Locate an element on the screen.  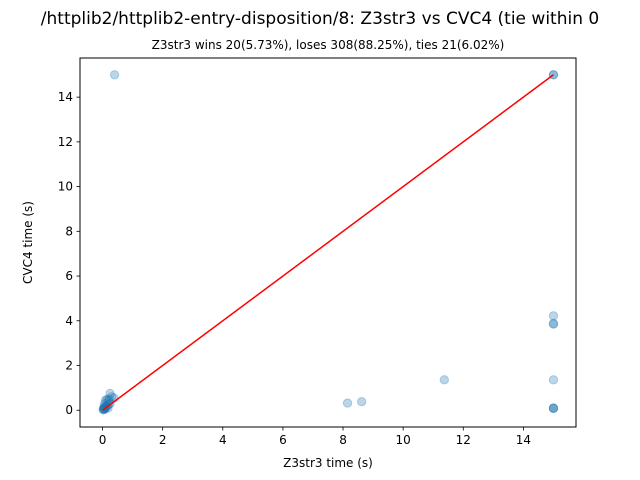
x-tick-label: 14 is located at coordinates (523, 440).